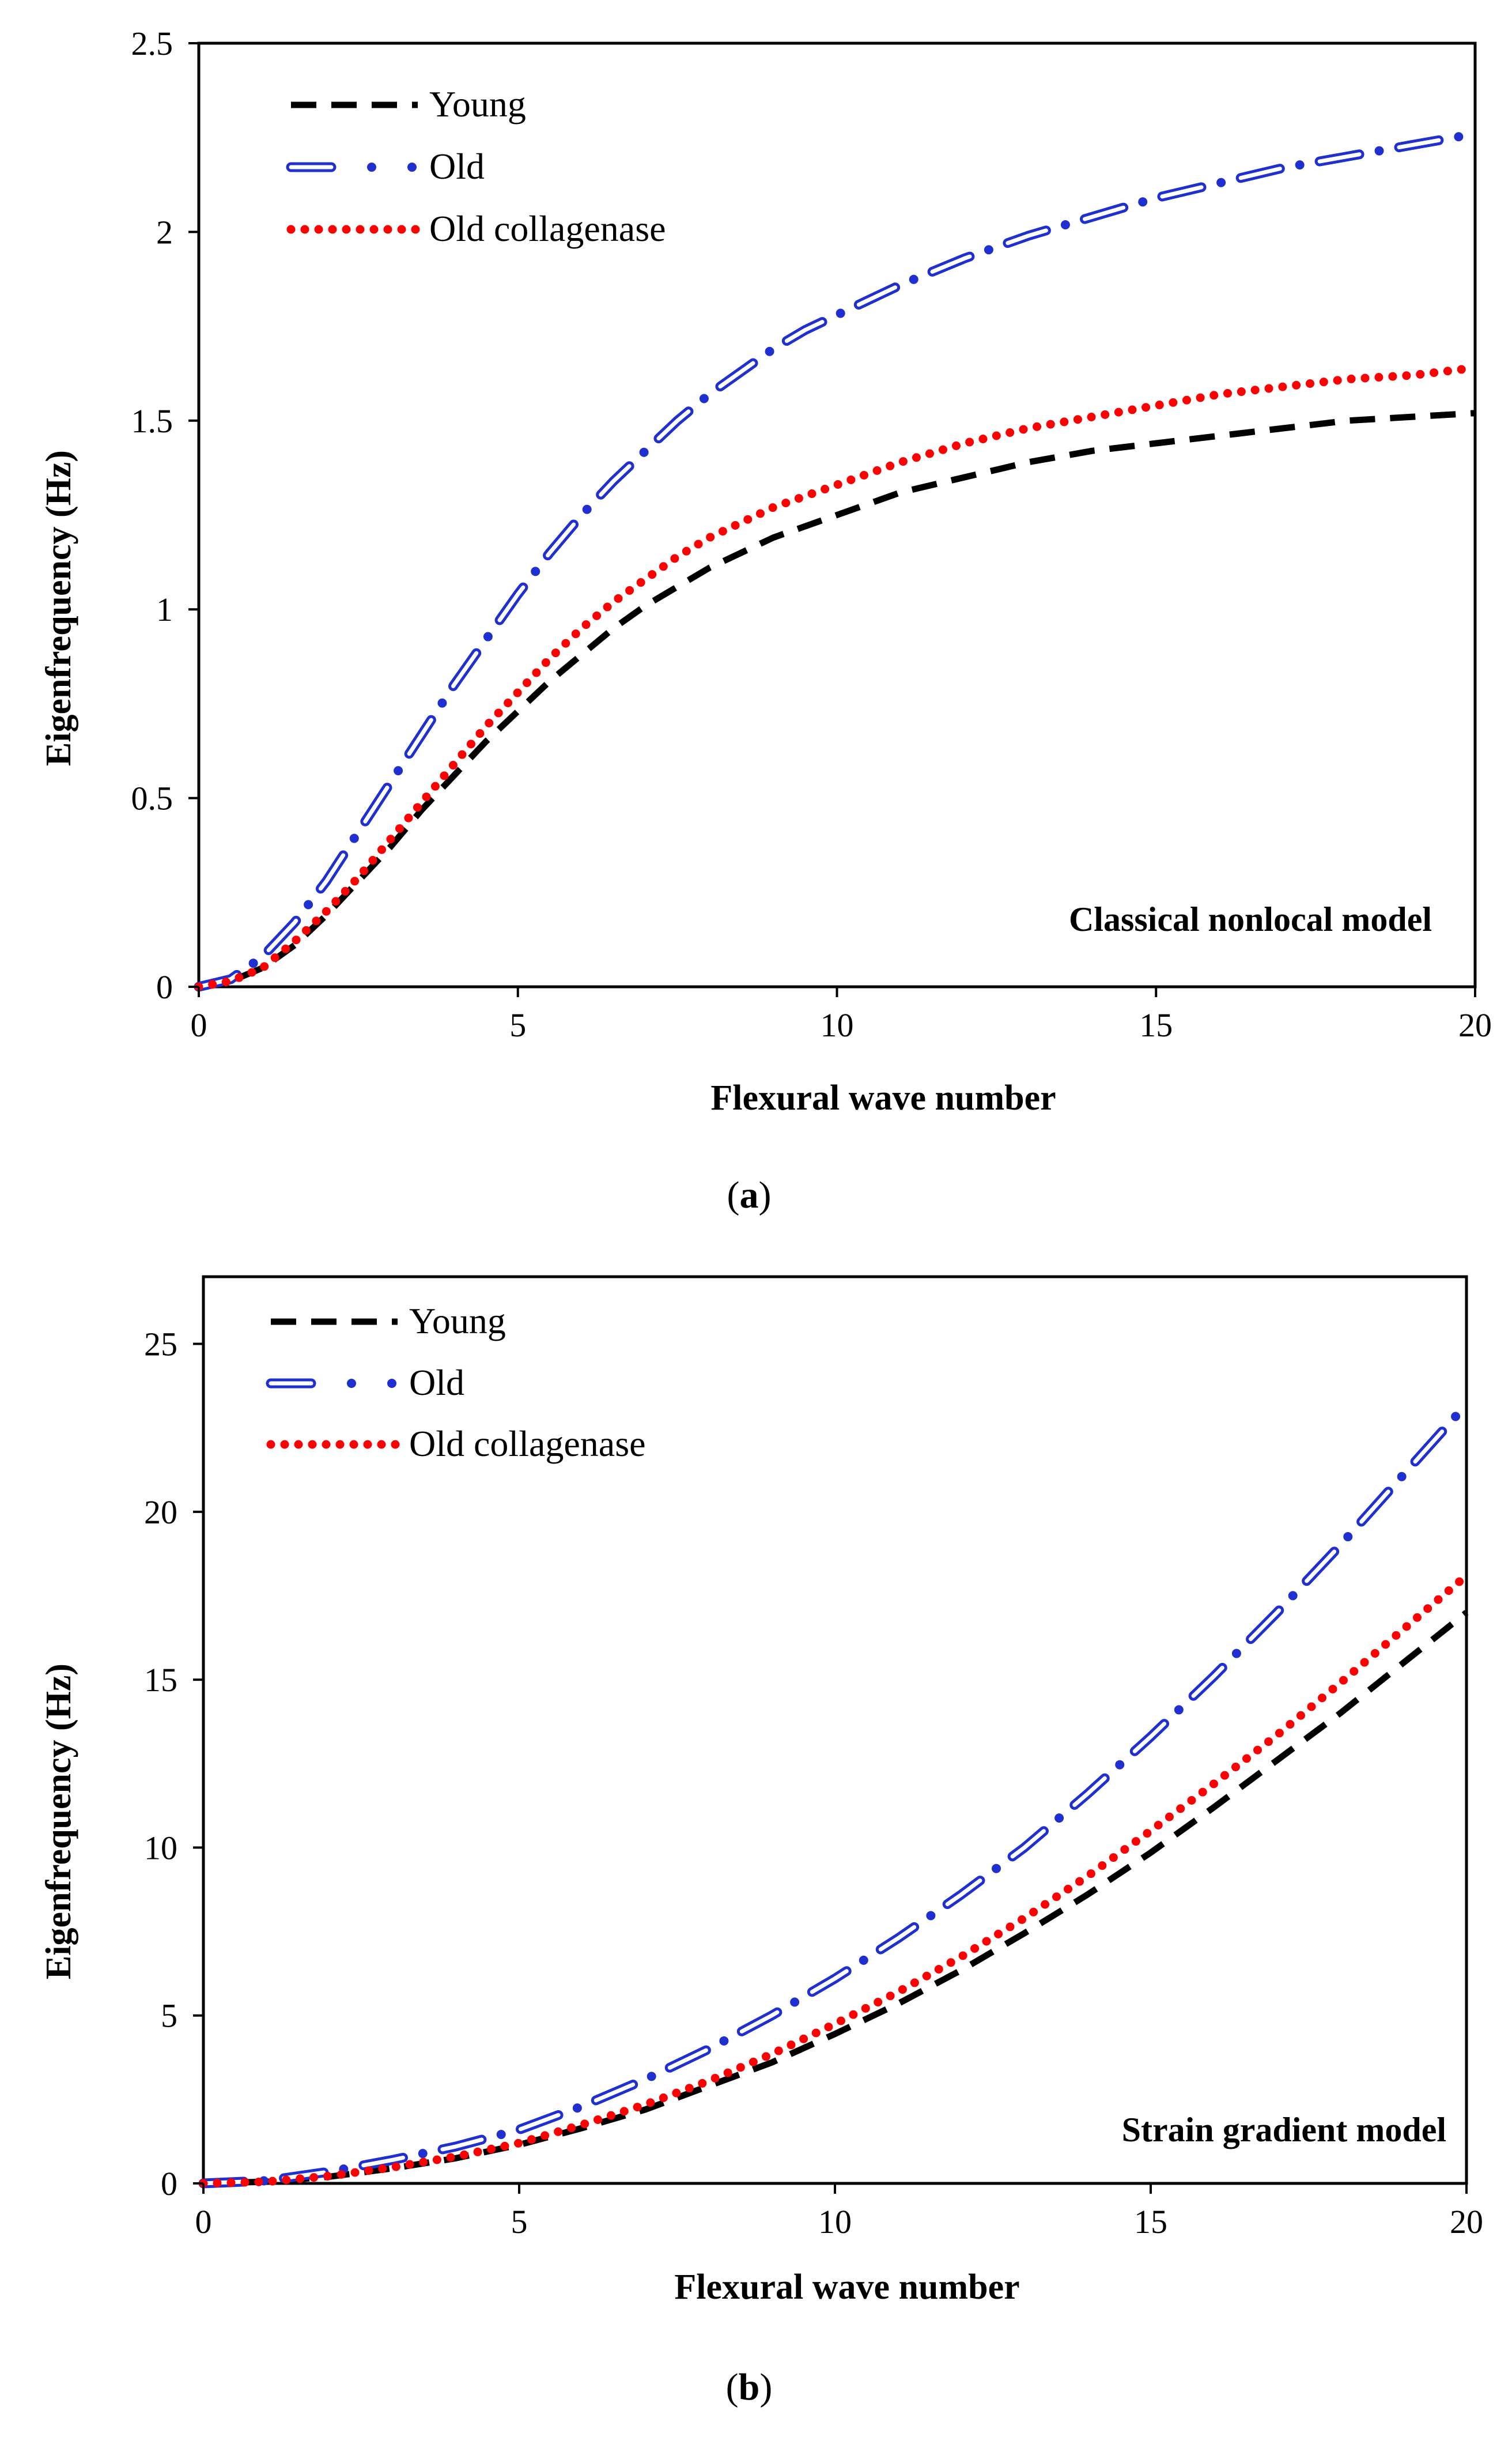  I want to click on y-tick-label: 2, so click(164, 232).